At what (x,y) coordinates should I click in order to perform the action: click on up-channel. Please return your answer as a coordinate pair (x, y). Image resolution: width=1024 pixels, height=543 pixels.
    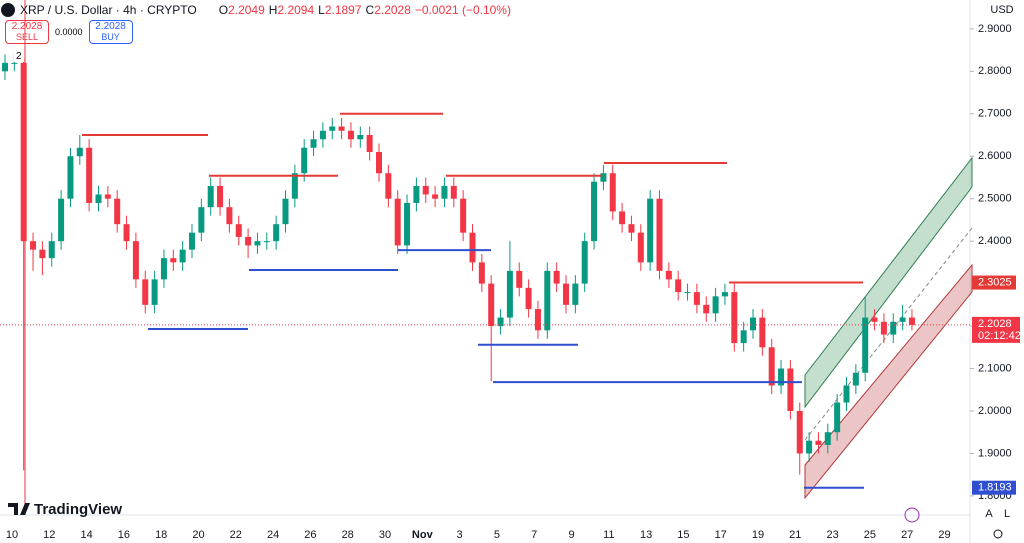
    Looking at the image, I should click on (888, 282).